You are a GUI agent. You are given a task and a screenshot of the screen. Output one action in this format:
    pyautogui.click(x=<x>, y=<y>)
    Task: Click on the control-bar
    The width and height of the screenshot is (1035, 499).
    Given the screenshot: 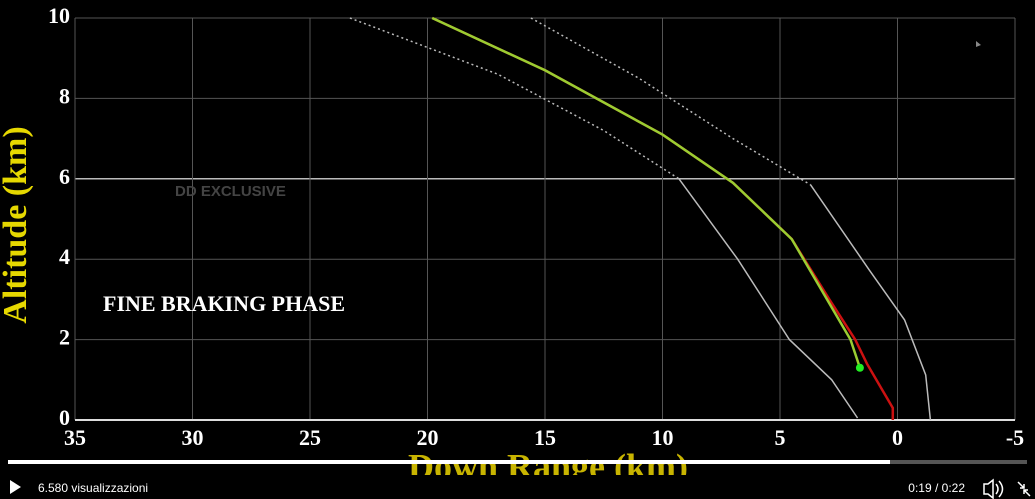 What is the action you would take?
    pyautogui.click(x=517, y=487)
    